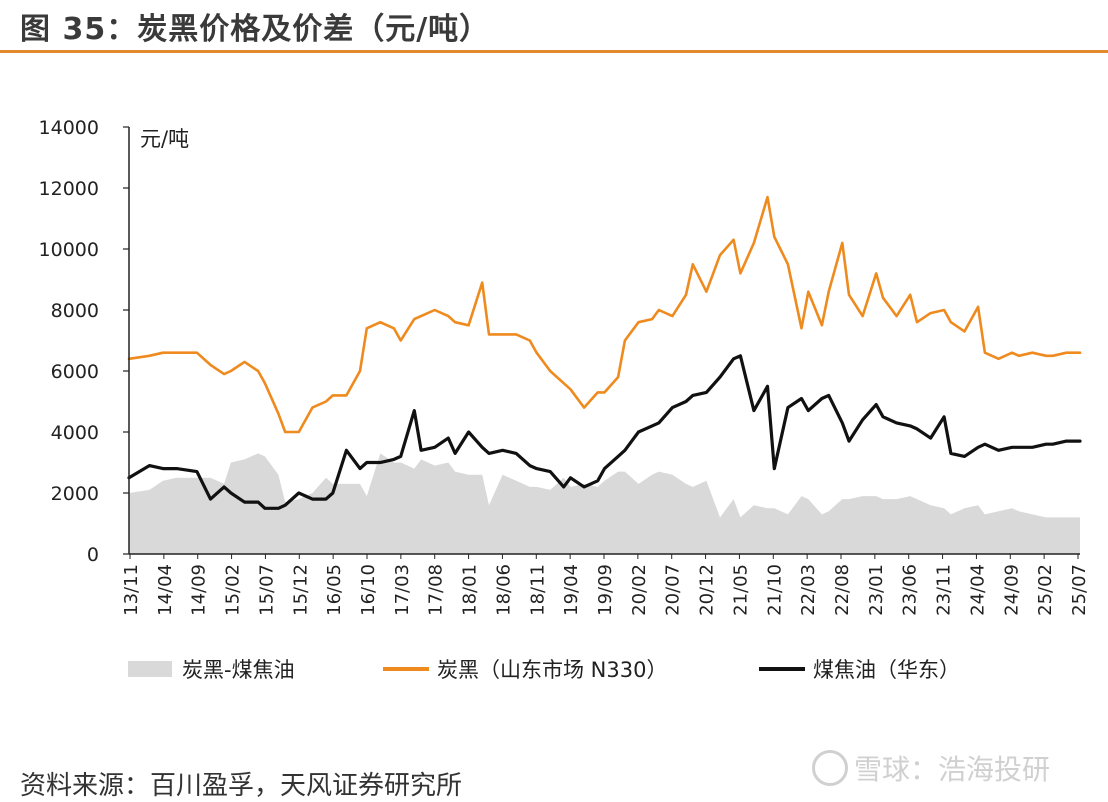  Describe the element at coordinates (470, 590) in the screenshot. I see `x-tick-label: 18/01` at that location.